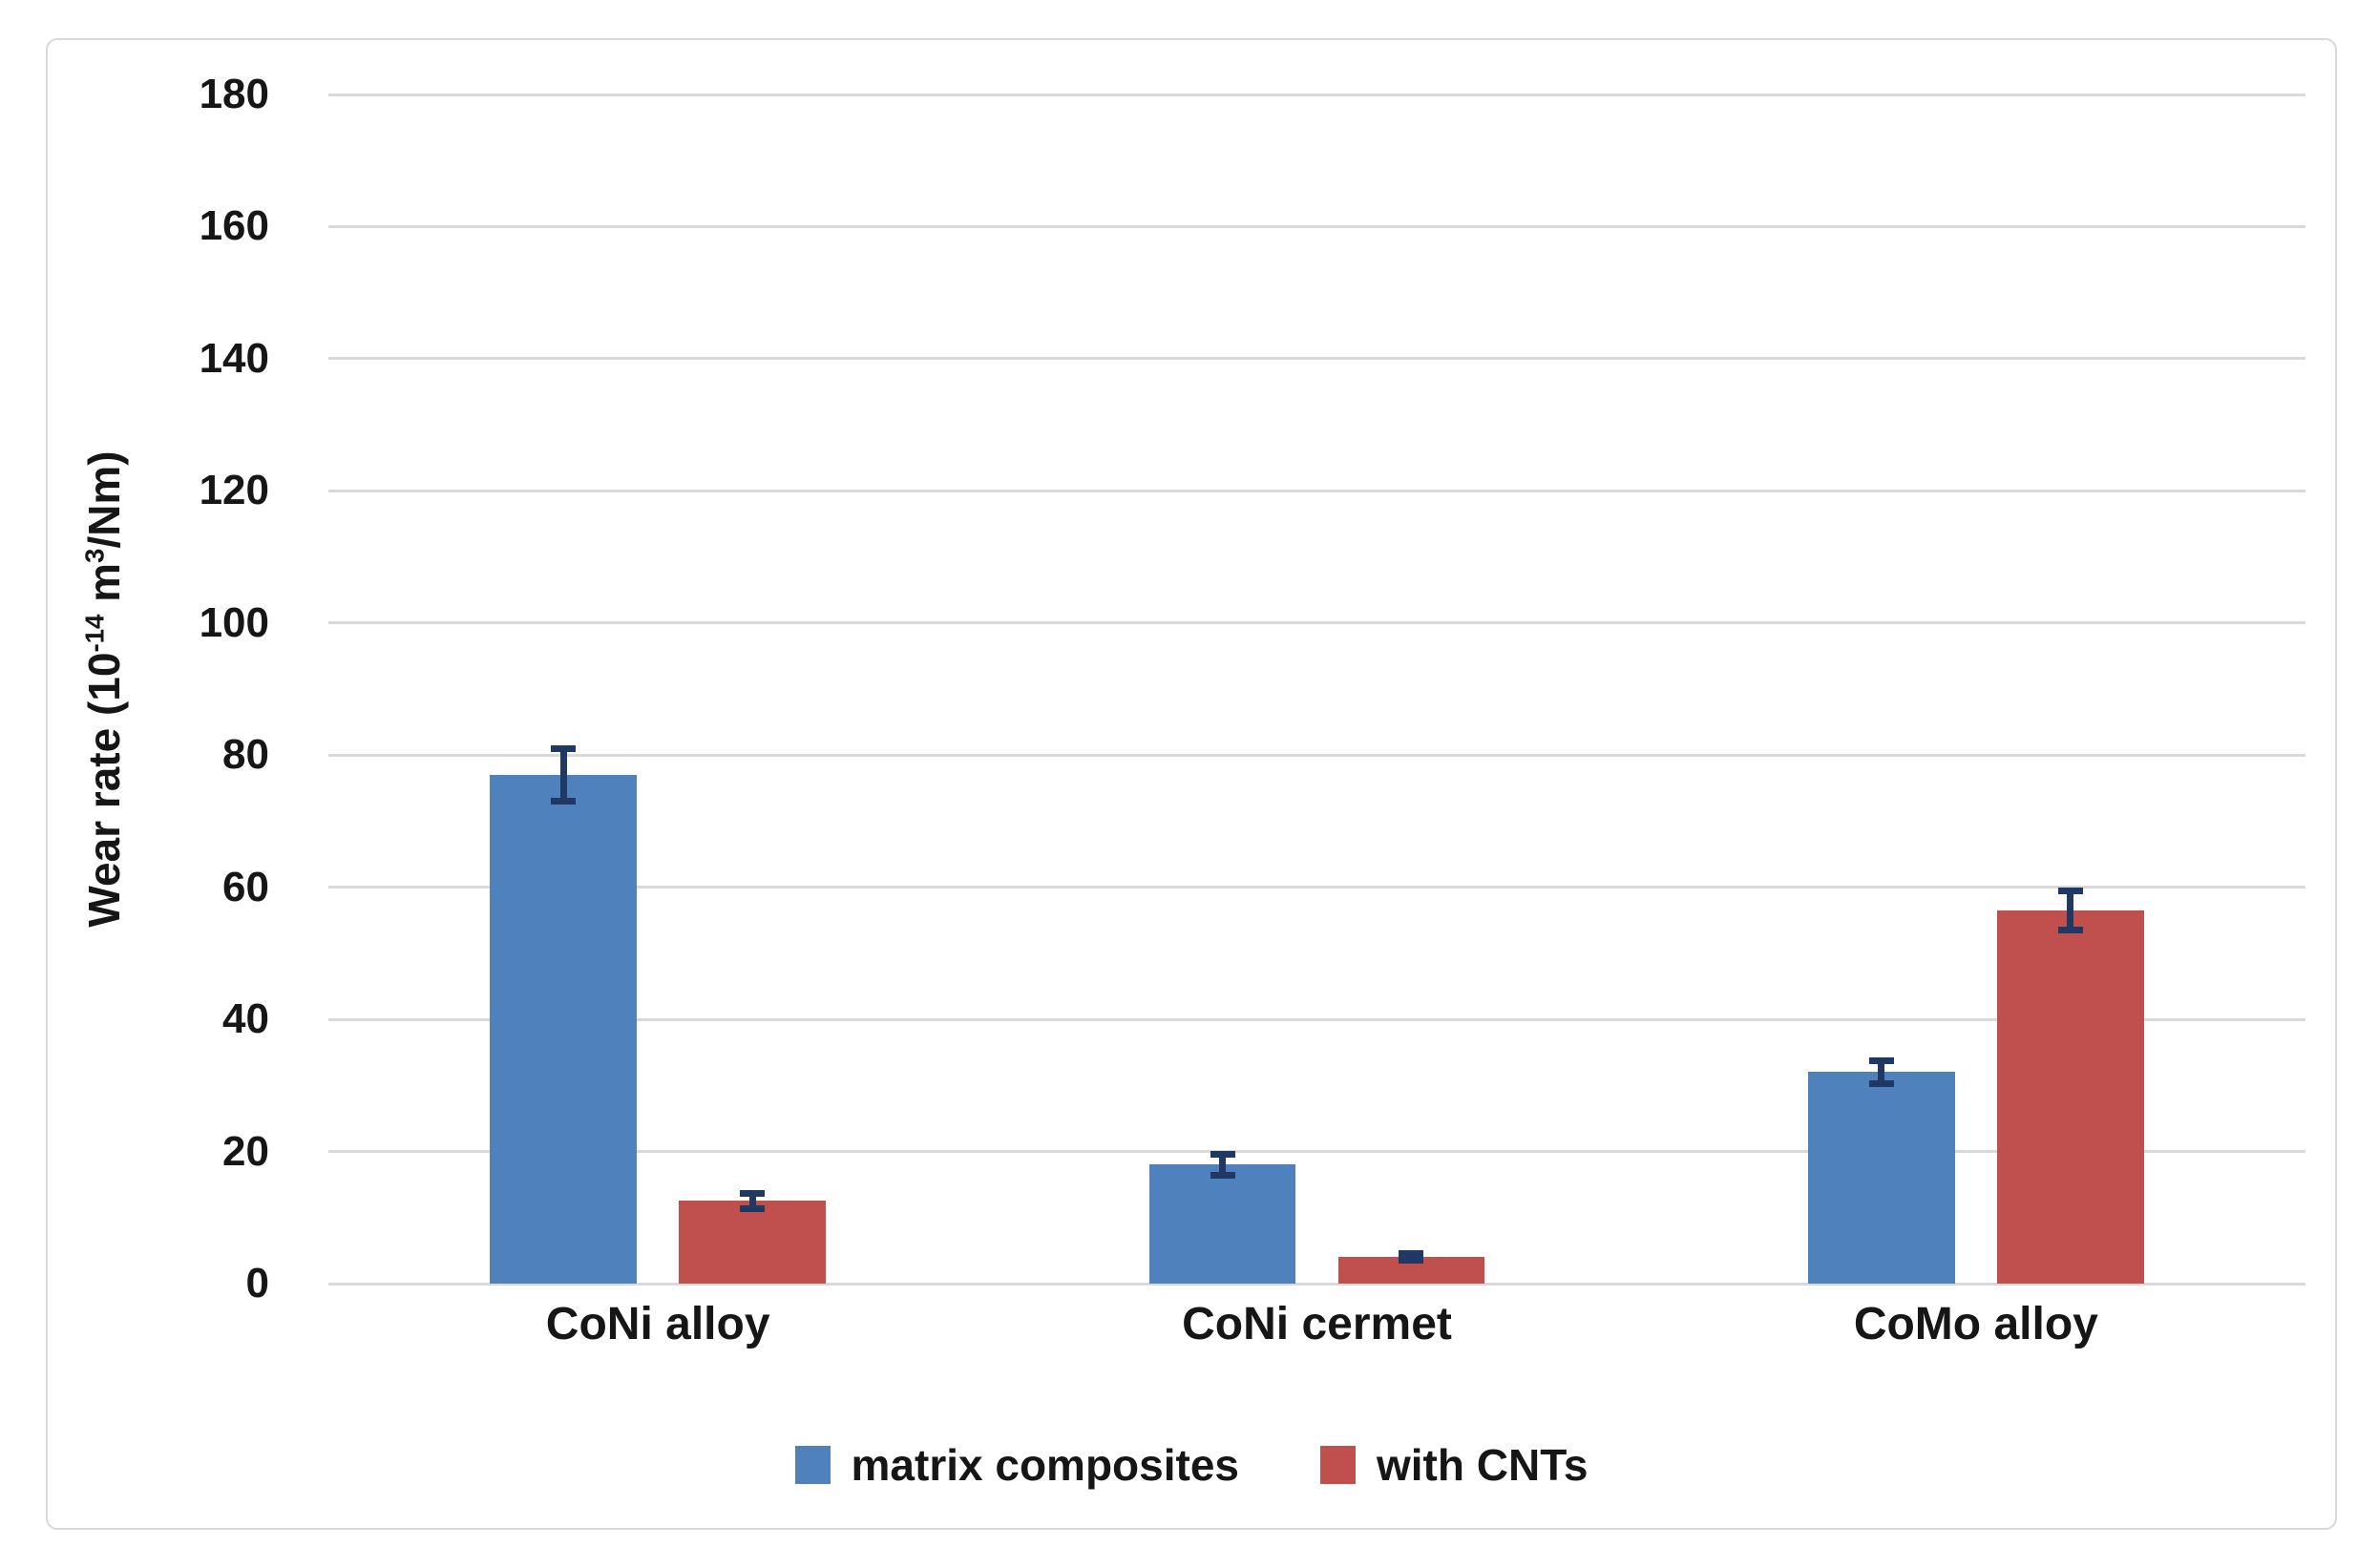  What do you see at coordinates (245, 887) in the screenshot?
I see `y-tick-label: 60` at bounding box center [245, 887].